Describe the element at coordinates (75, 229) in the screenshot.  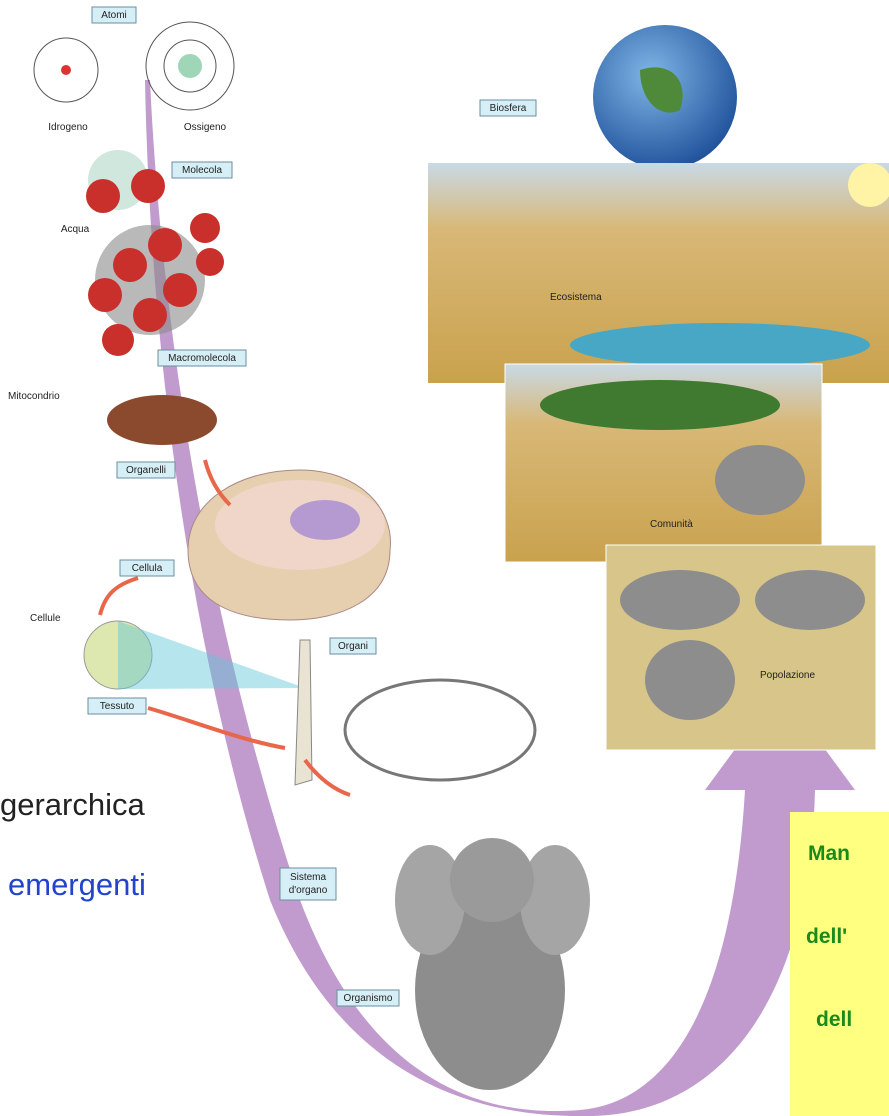
I see `label: Acqua` at that location.